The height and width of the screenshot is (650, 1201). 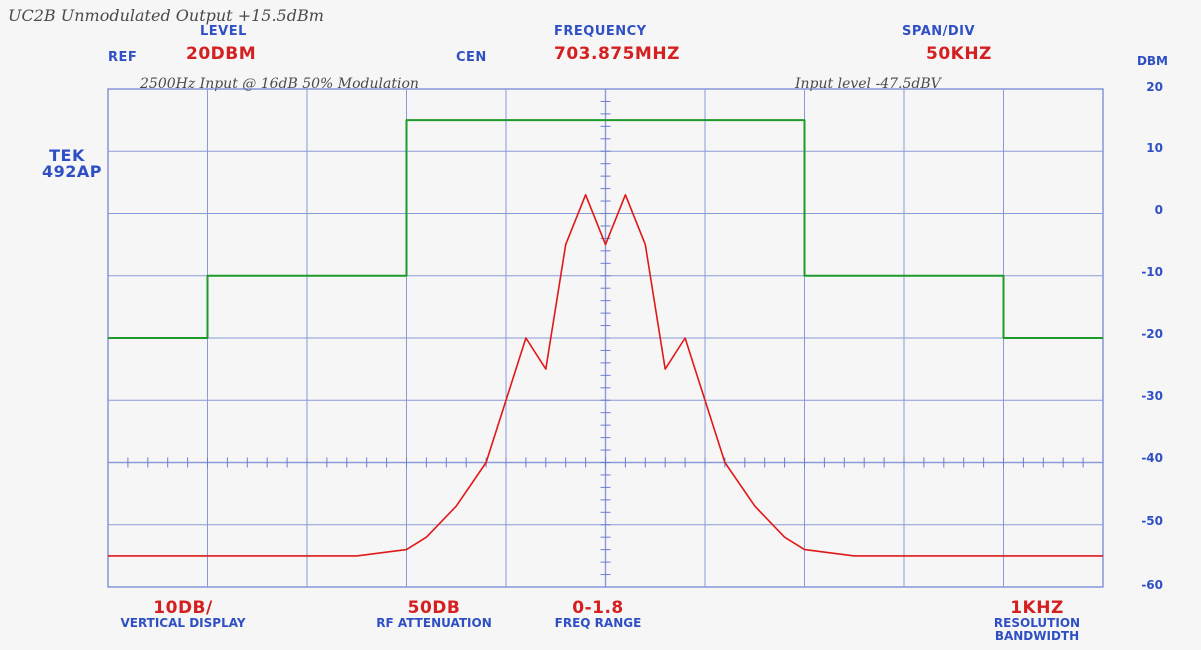 I want to click on y-tick-label: -10, so click(x=1152, y=272).